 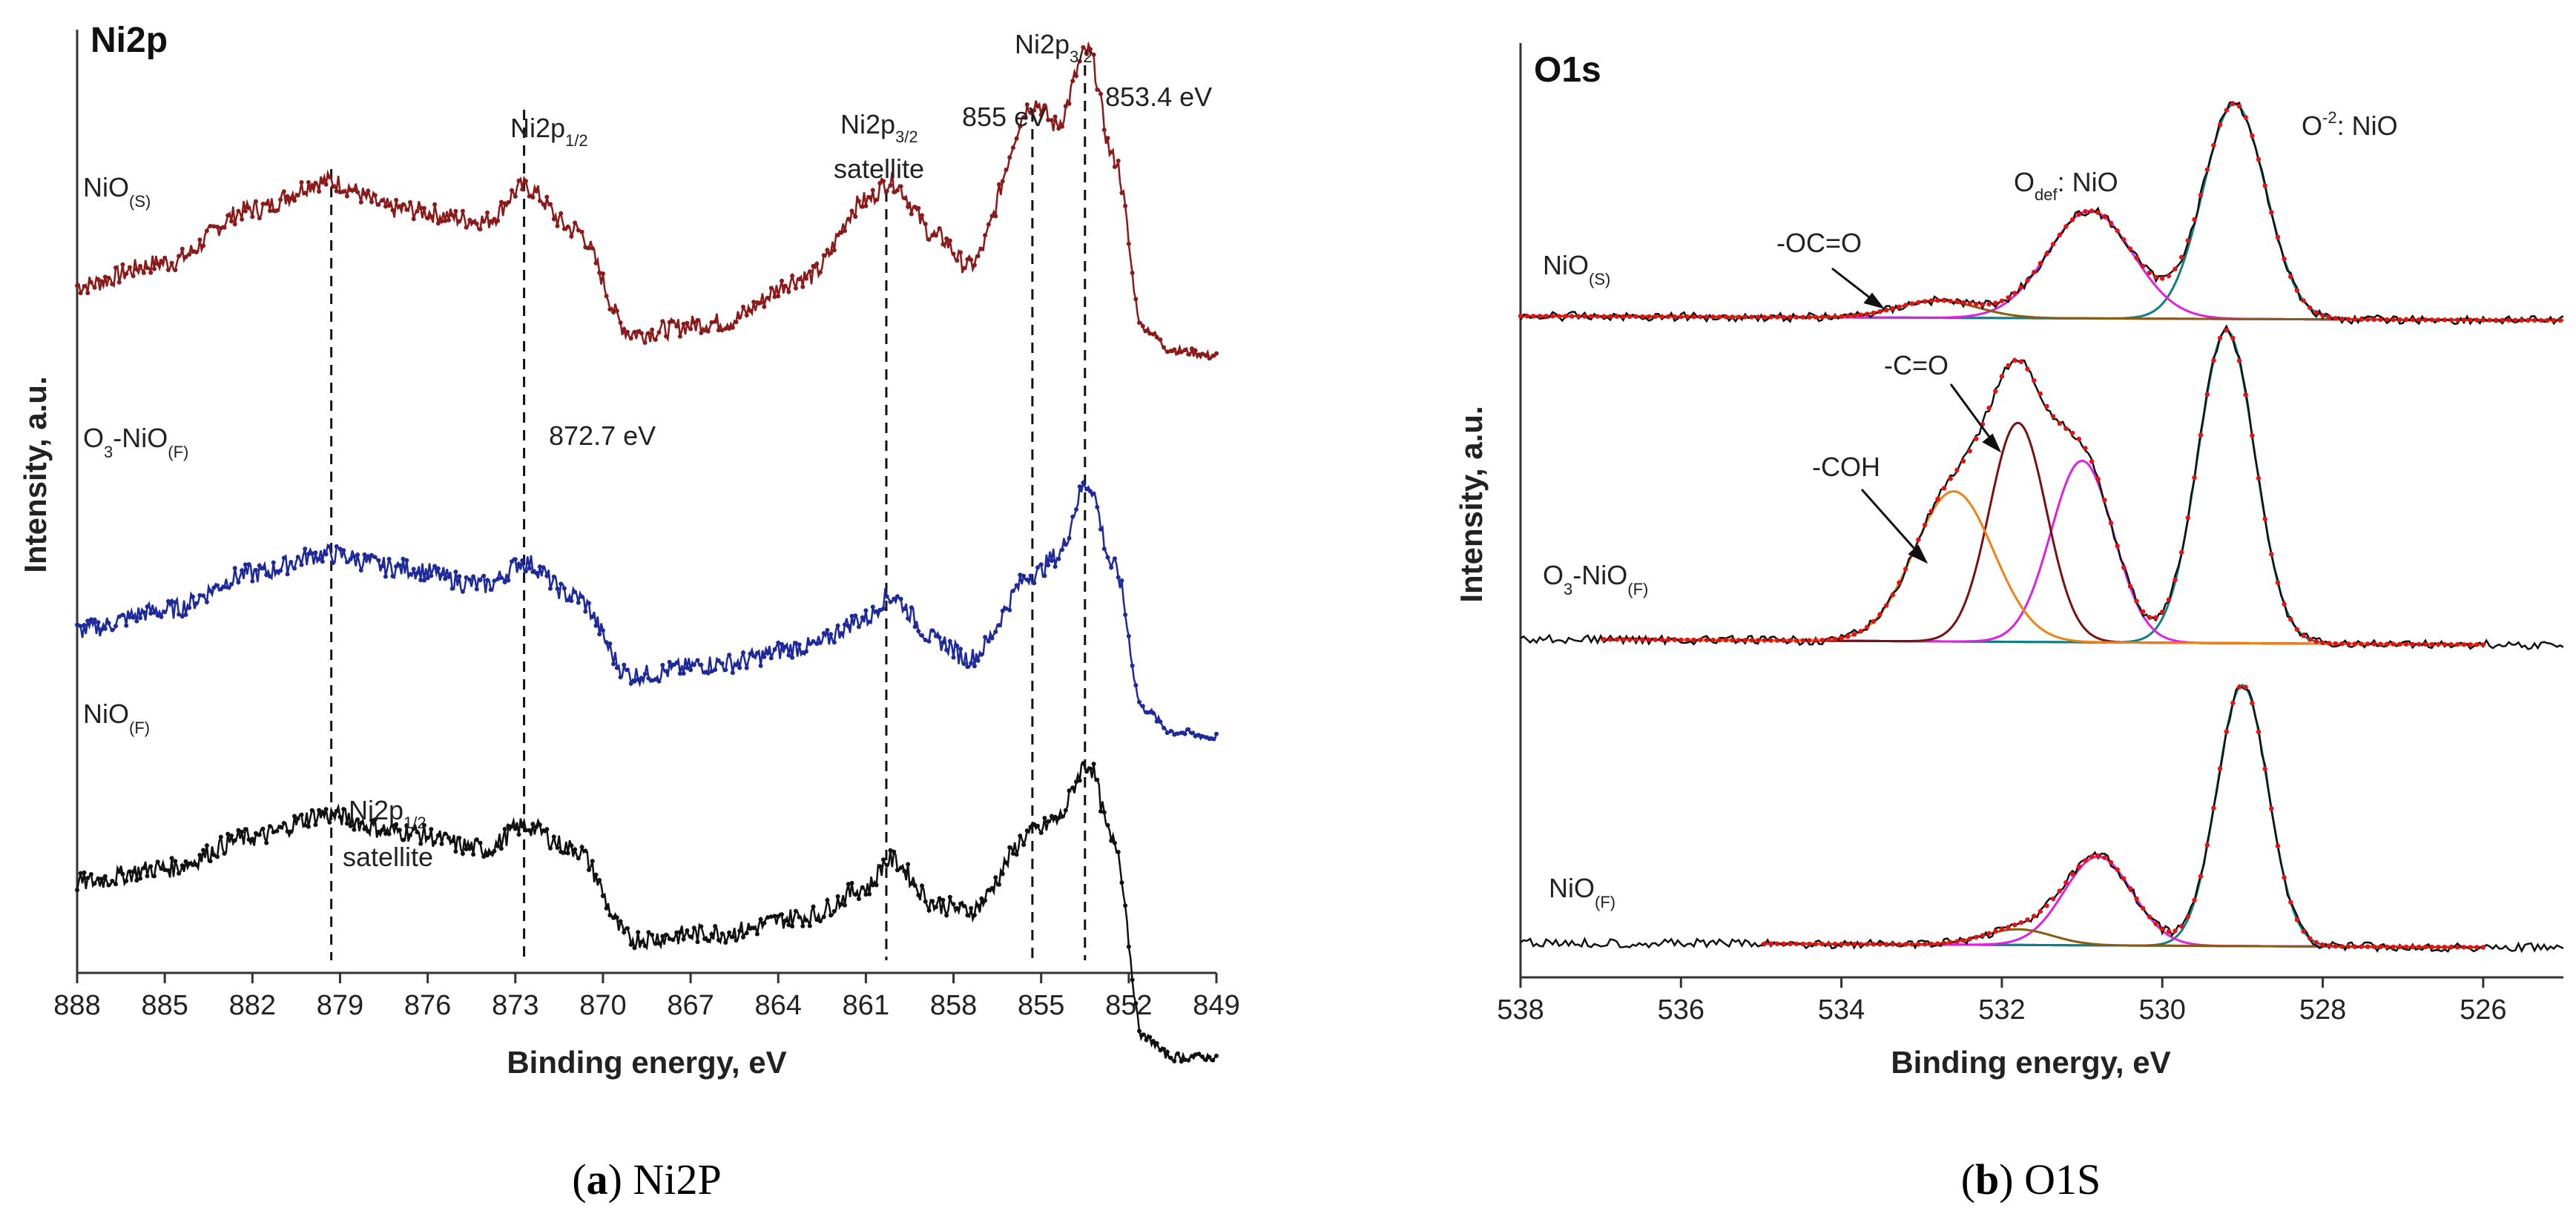 I want to click on arrow-coh, so click(x=1892, y=523).